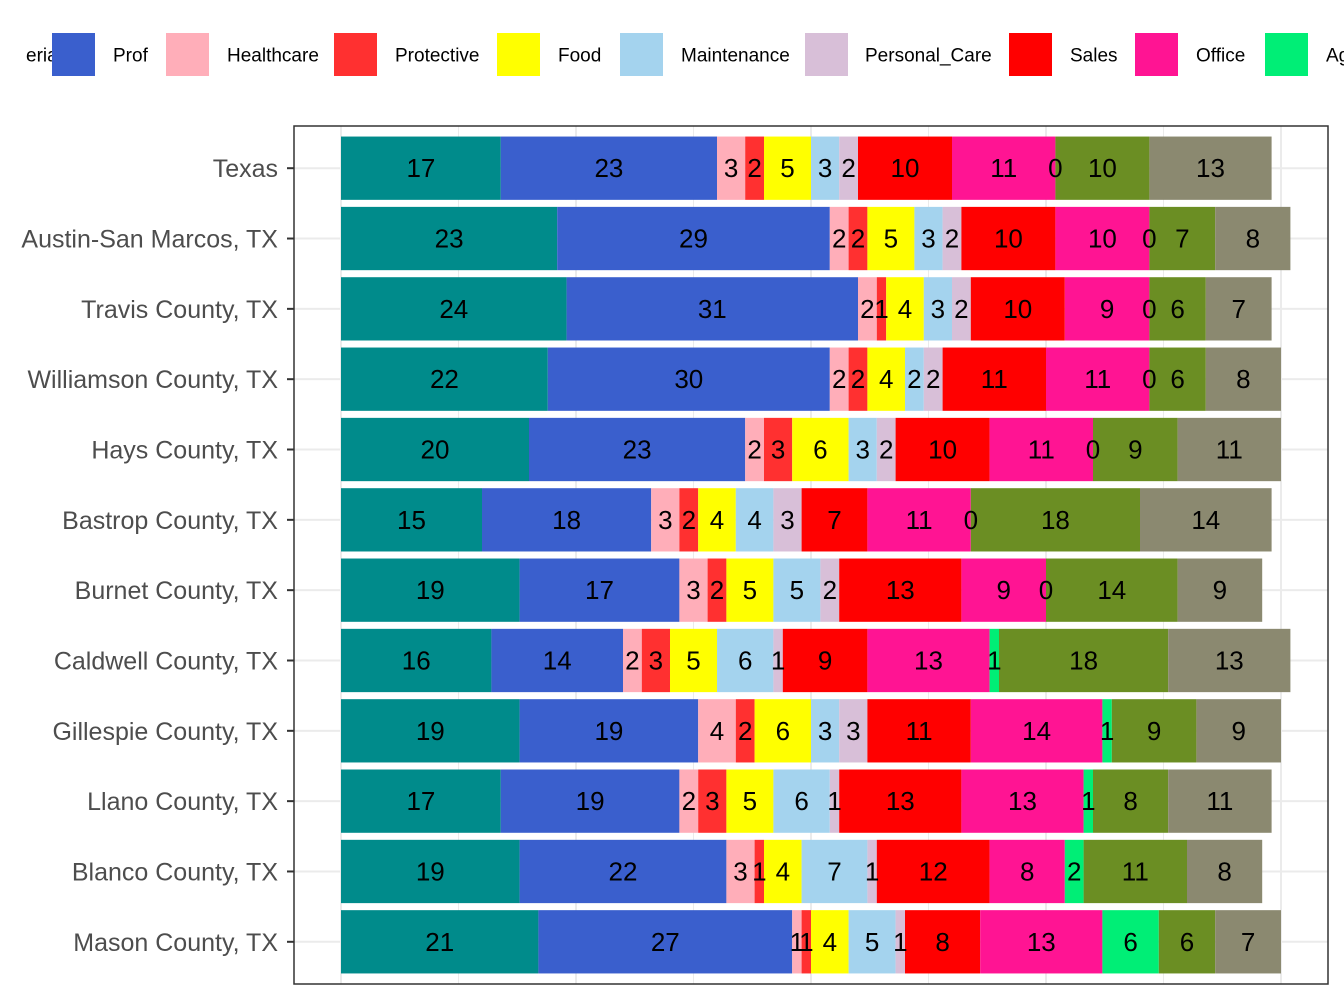 The width and height of the screenshot is (1344, 1008). What do you see at coordinates (665, 942) in the screenshot?
I see `data-label: 27` at bounding box center [665, 942].